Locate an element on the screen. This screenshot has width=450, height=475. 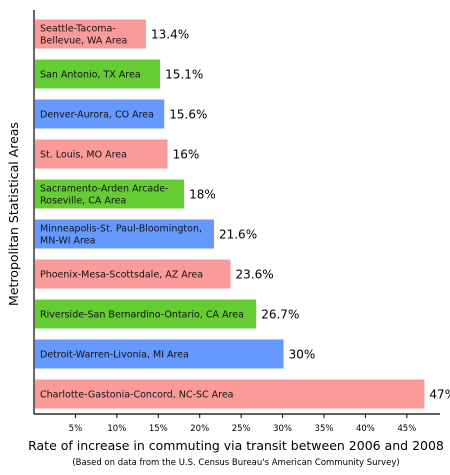
bar-category-label: Minneapolis-St. Paul-Bloomington, is located at coordinates (121, 229).